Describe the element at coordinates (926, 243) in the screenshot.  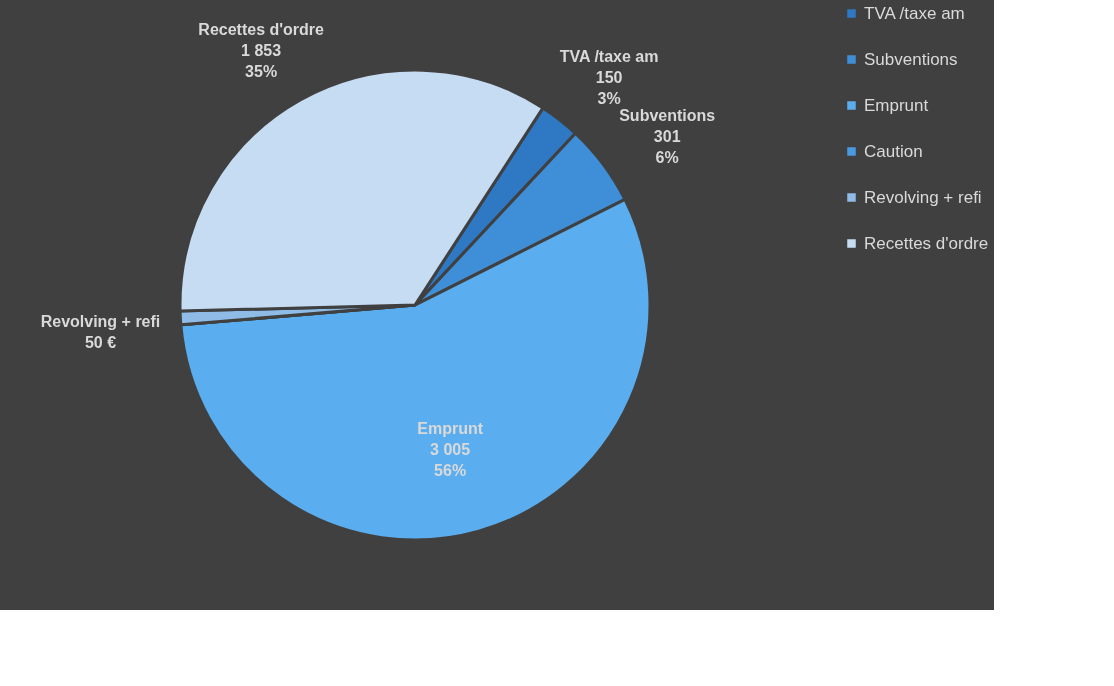
I see `legend-label: Recettes d'ordre` at that location.